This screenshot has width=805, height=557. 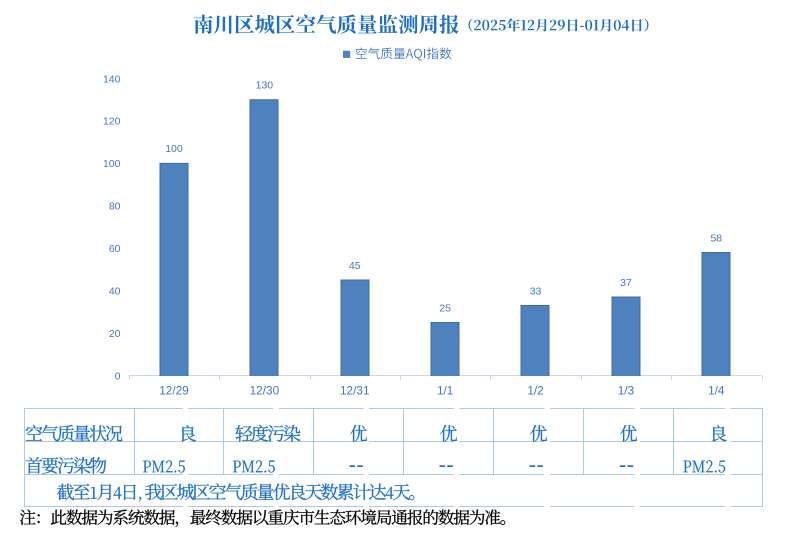 What do you see at coordinates (536, 291) in the screenshot?
I see `svg-text: 33` at bounding box center [536, 291].